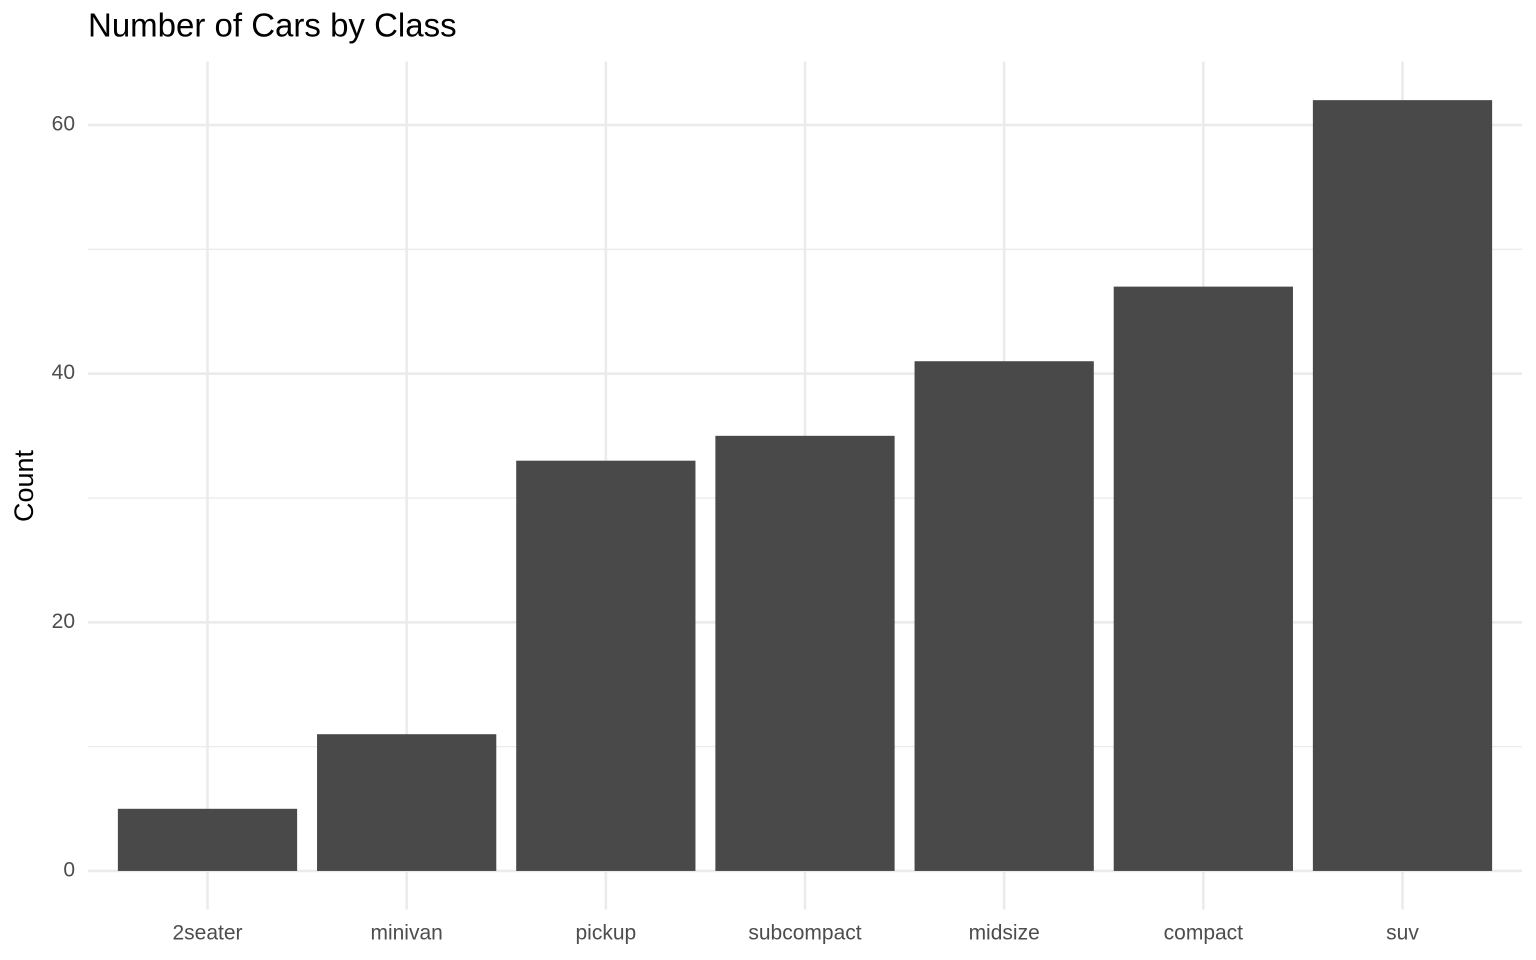 The width and height of the screenshot is (1536, 960). What do you see at coordinates (272, 25) in the screenshot?
I see `chart-title: Number of Cars by Class` at bounding box center [272, 25].